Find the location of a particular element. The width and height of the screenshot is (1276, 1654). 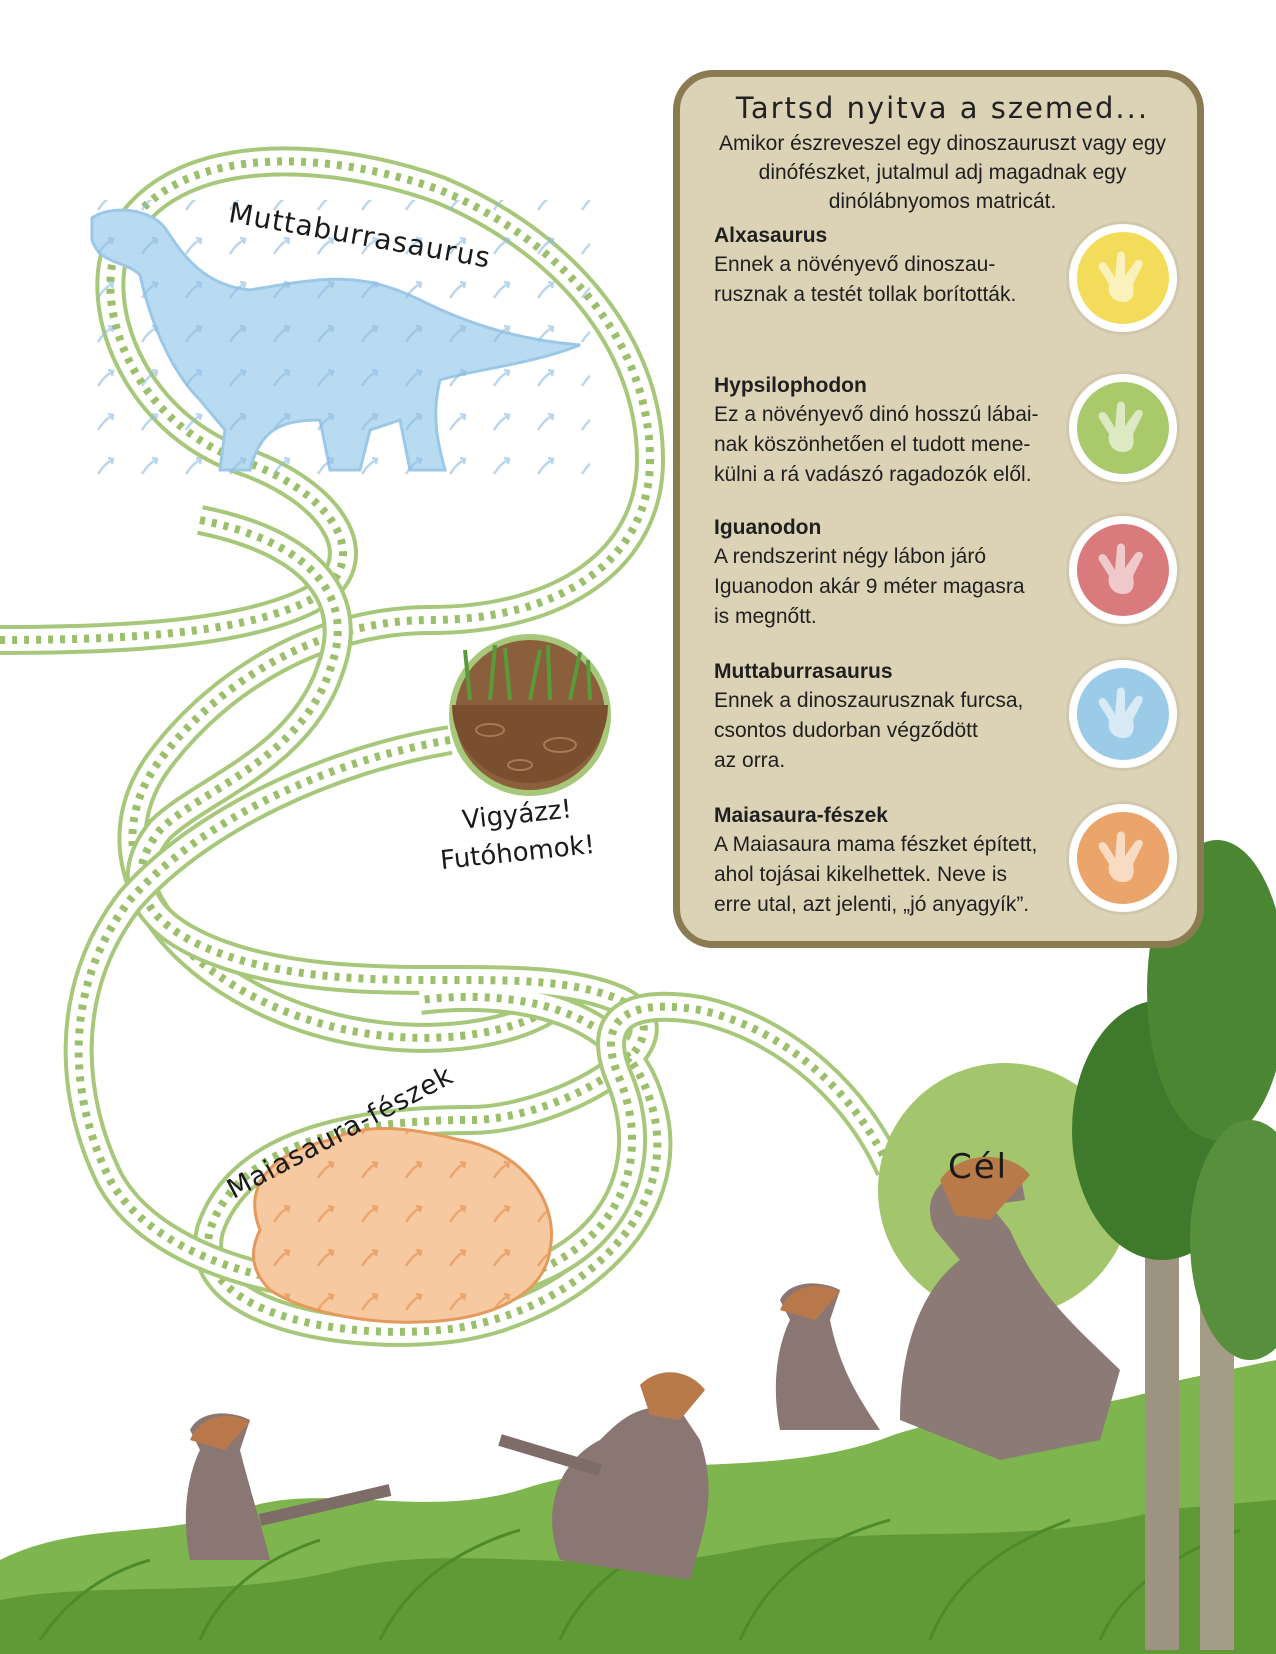

entry-name: Muttaburrasaurus is located at coordinates (803, 671).